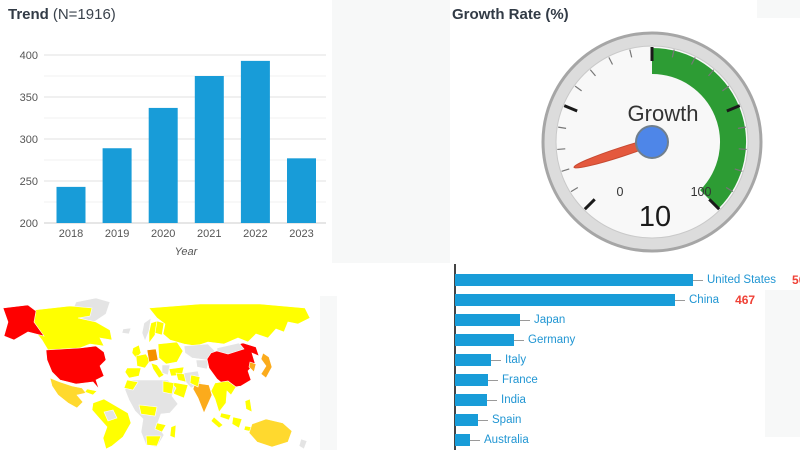 The image size is (800, 450). What do you see at coordinates (91, 392) in the screenshot?
I see `map-region-cuba` at bounding box center [91, 392].